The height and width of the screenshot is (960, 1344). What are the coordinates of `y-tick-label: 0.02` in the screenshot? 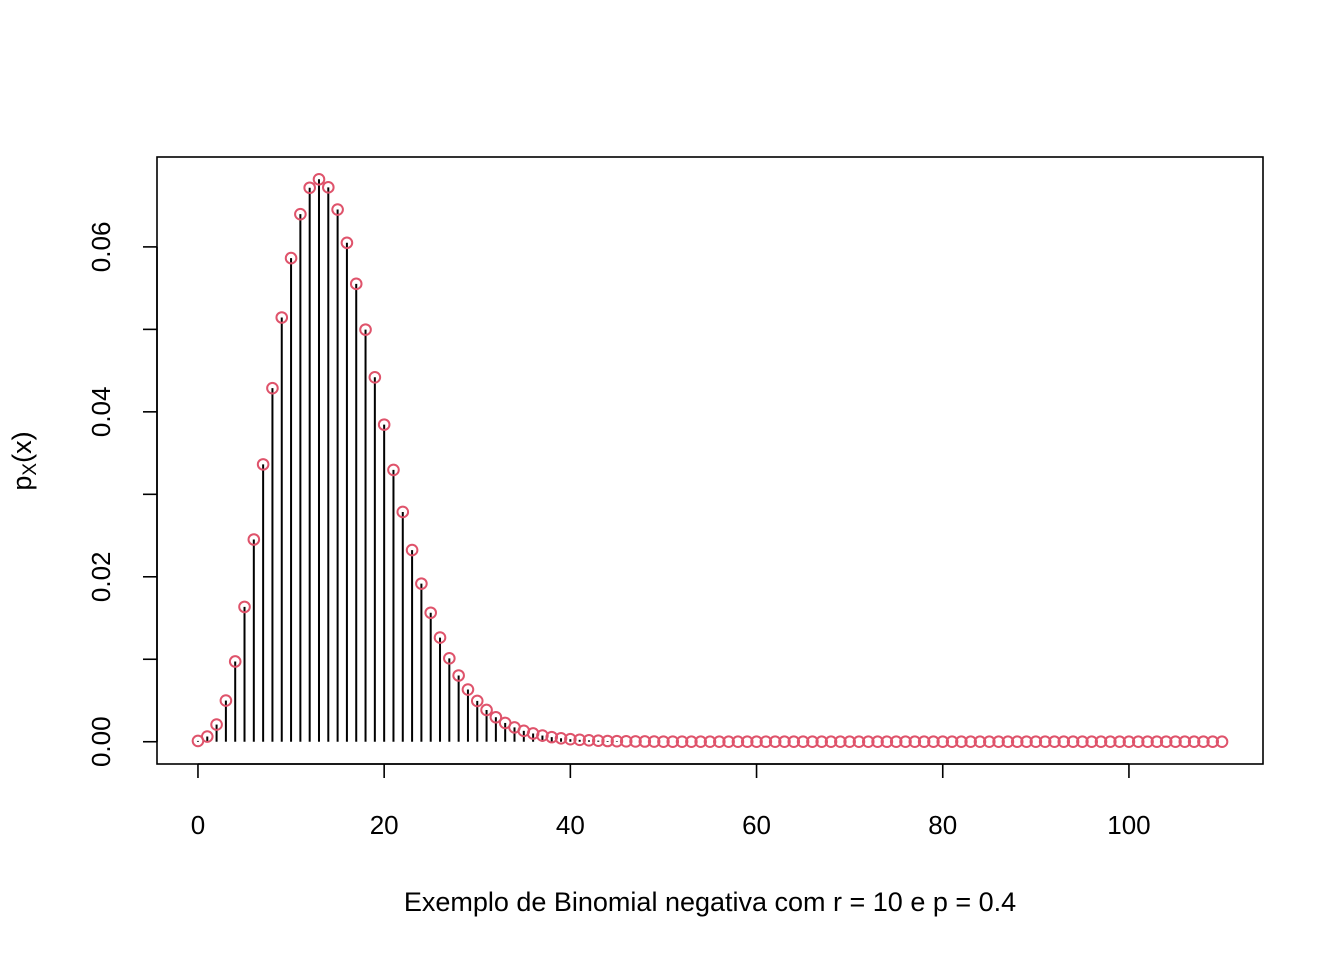 It's located at (101, 576).